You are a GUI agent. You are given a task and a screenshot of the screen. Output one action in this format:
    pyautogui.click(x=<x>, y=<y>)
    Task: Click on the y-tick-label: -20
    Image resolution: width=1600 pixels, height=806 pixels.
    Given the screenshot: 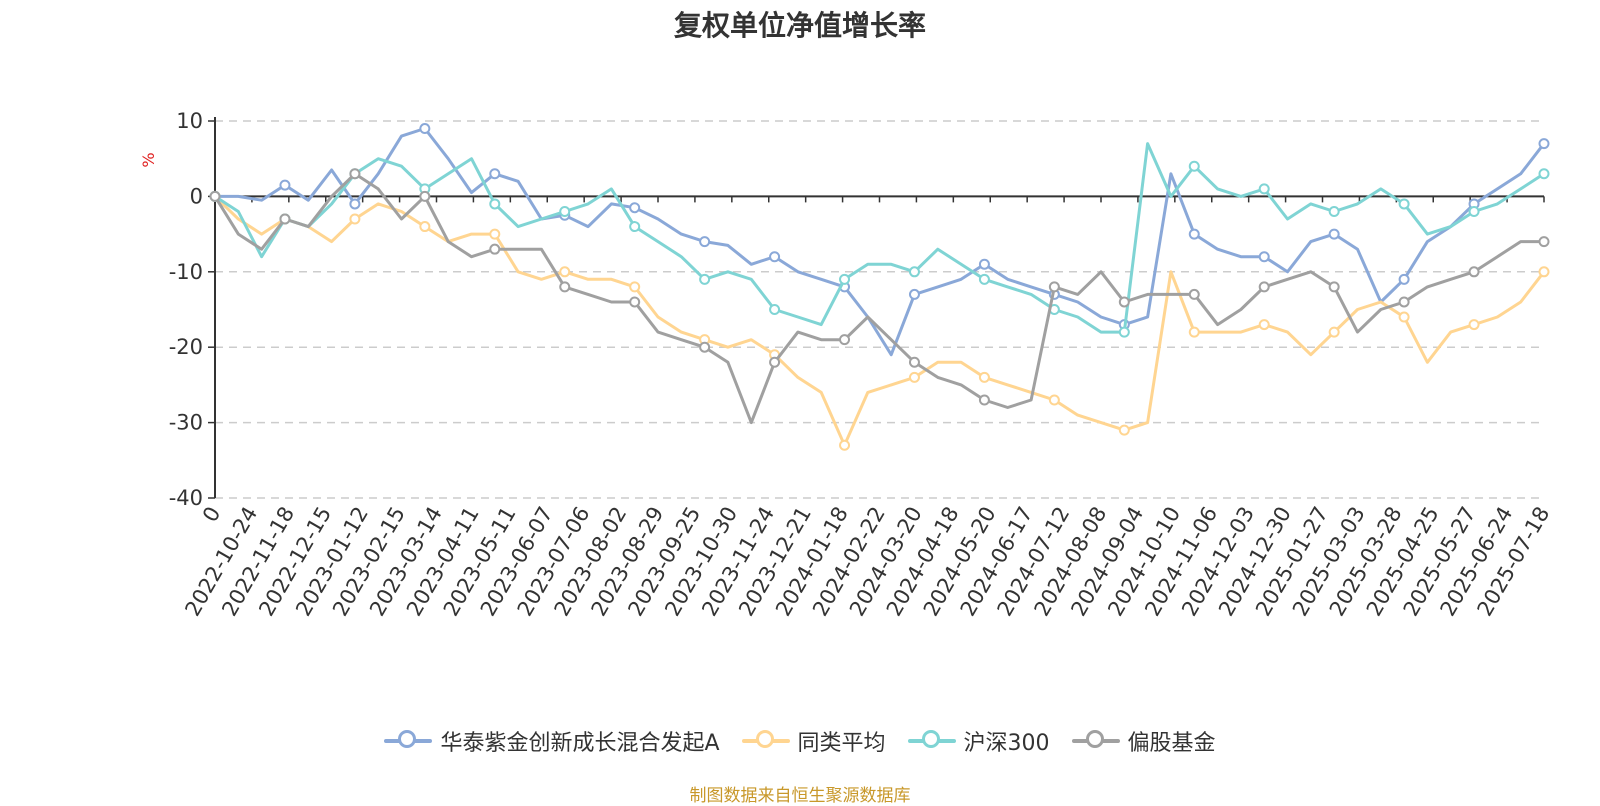 What is the action you would take?
    pyautogui.click(x=186, y=347)
    